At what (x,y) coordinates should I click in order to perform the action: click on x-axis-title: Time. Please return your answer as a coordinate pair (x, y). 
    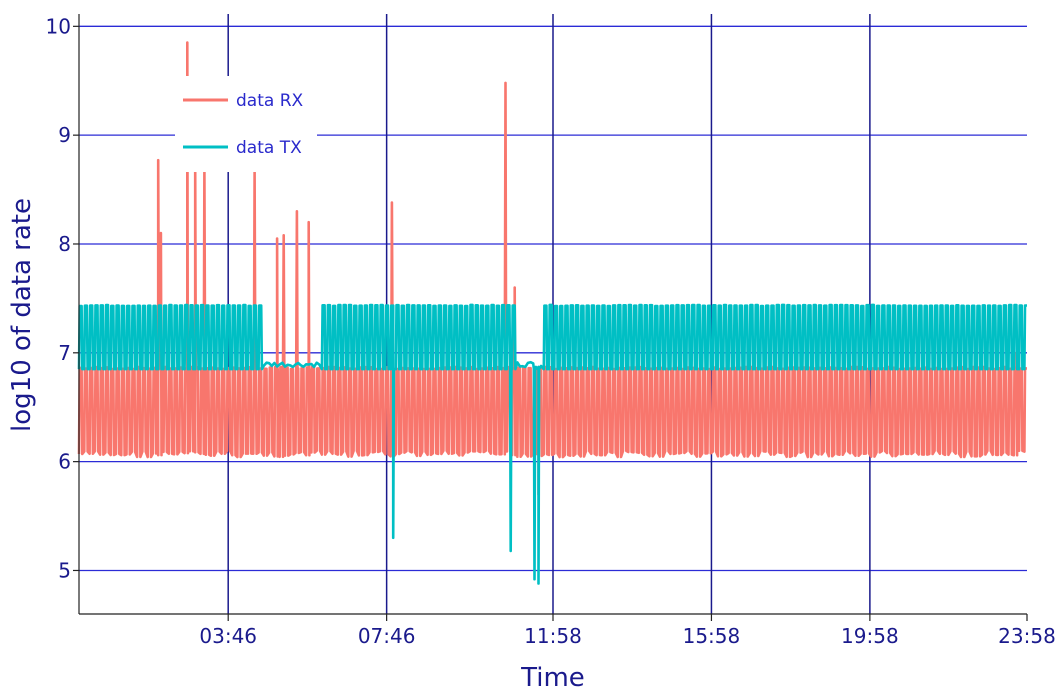
    Looking at the image, I should click on (552, 678).